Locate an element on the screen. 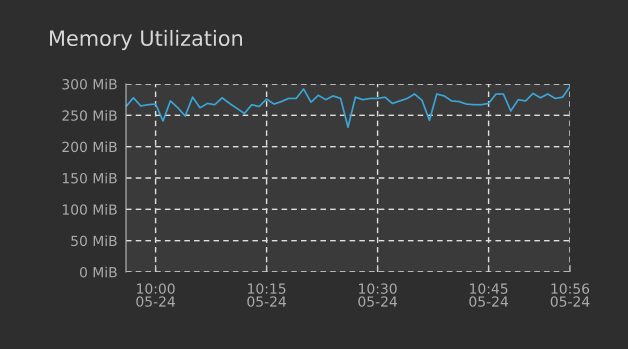  y-tick-label: 300 MiB is located at coordinates (89, 84).